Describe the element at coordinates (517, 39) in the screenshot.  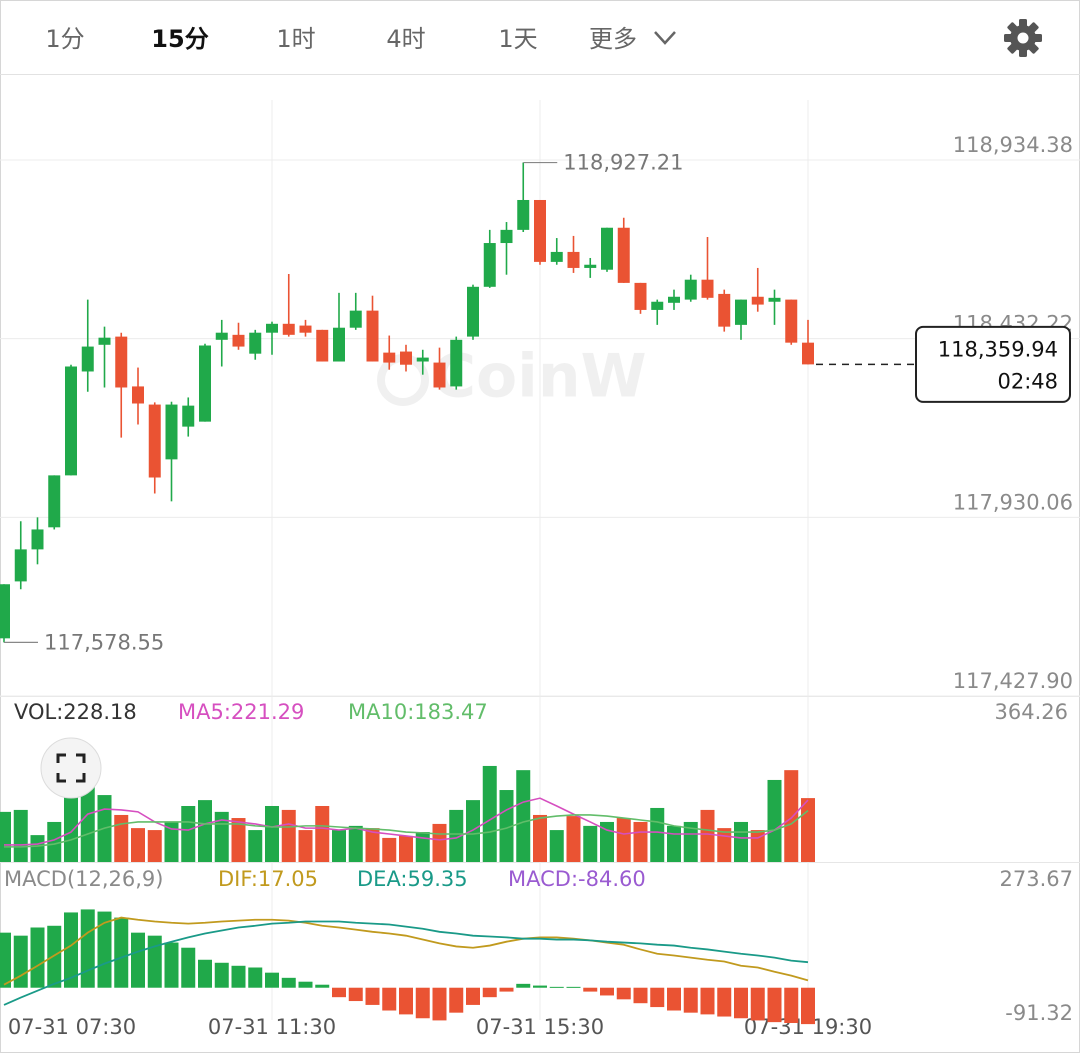
I see `tab: 1天` at that location.